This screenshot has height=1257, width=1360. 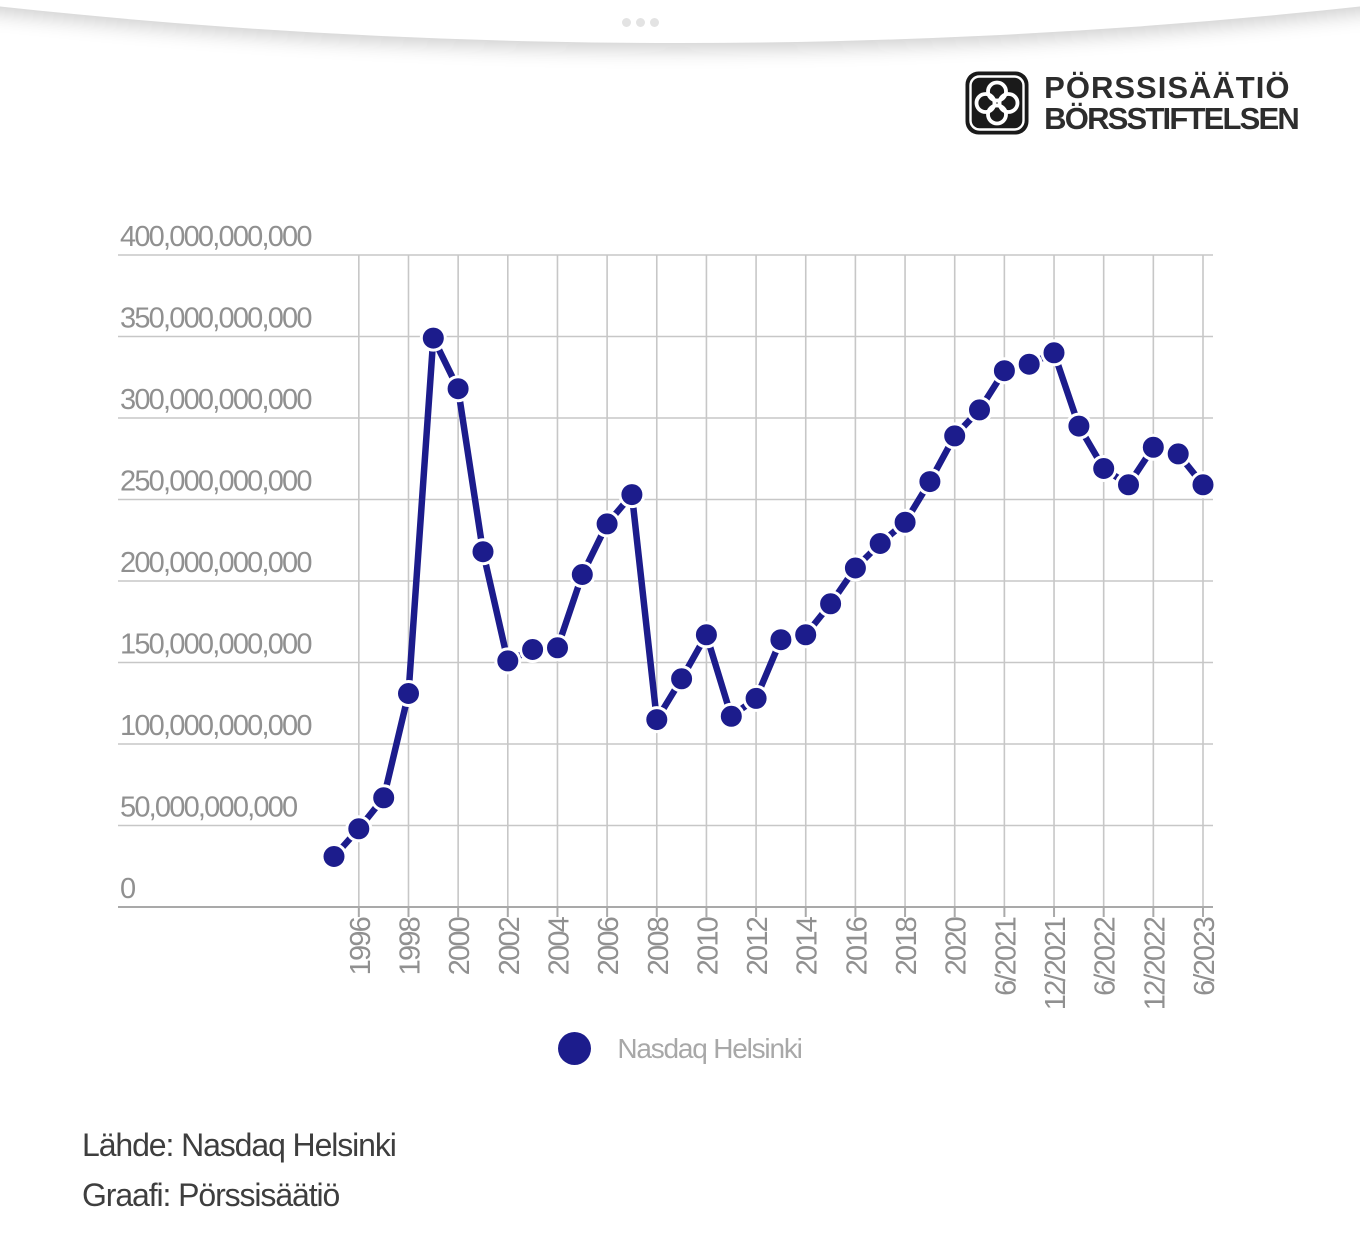 I want to click on credit-text: Graafi: Pörssisäätiö, so click(x=211, y=1195).